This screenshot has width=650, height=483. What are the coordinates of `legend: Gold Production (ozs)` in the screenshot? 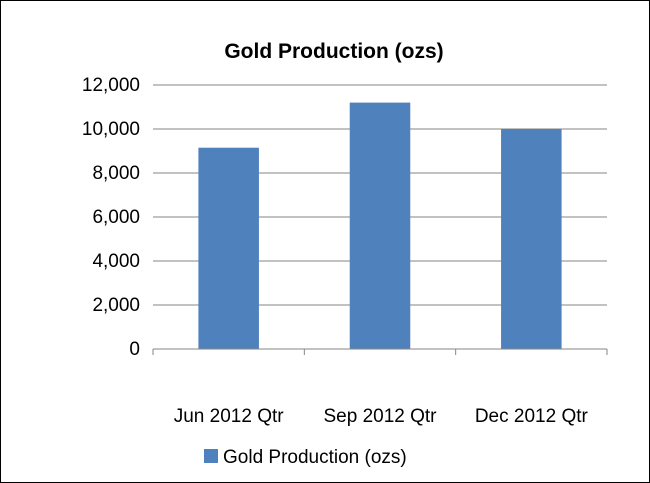 It's located at (305, 457).